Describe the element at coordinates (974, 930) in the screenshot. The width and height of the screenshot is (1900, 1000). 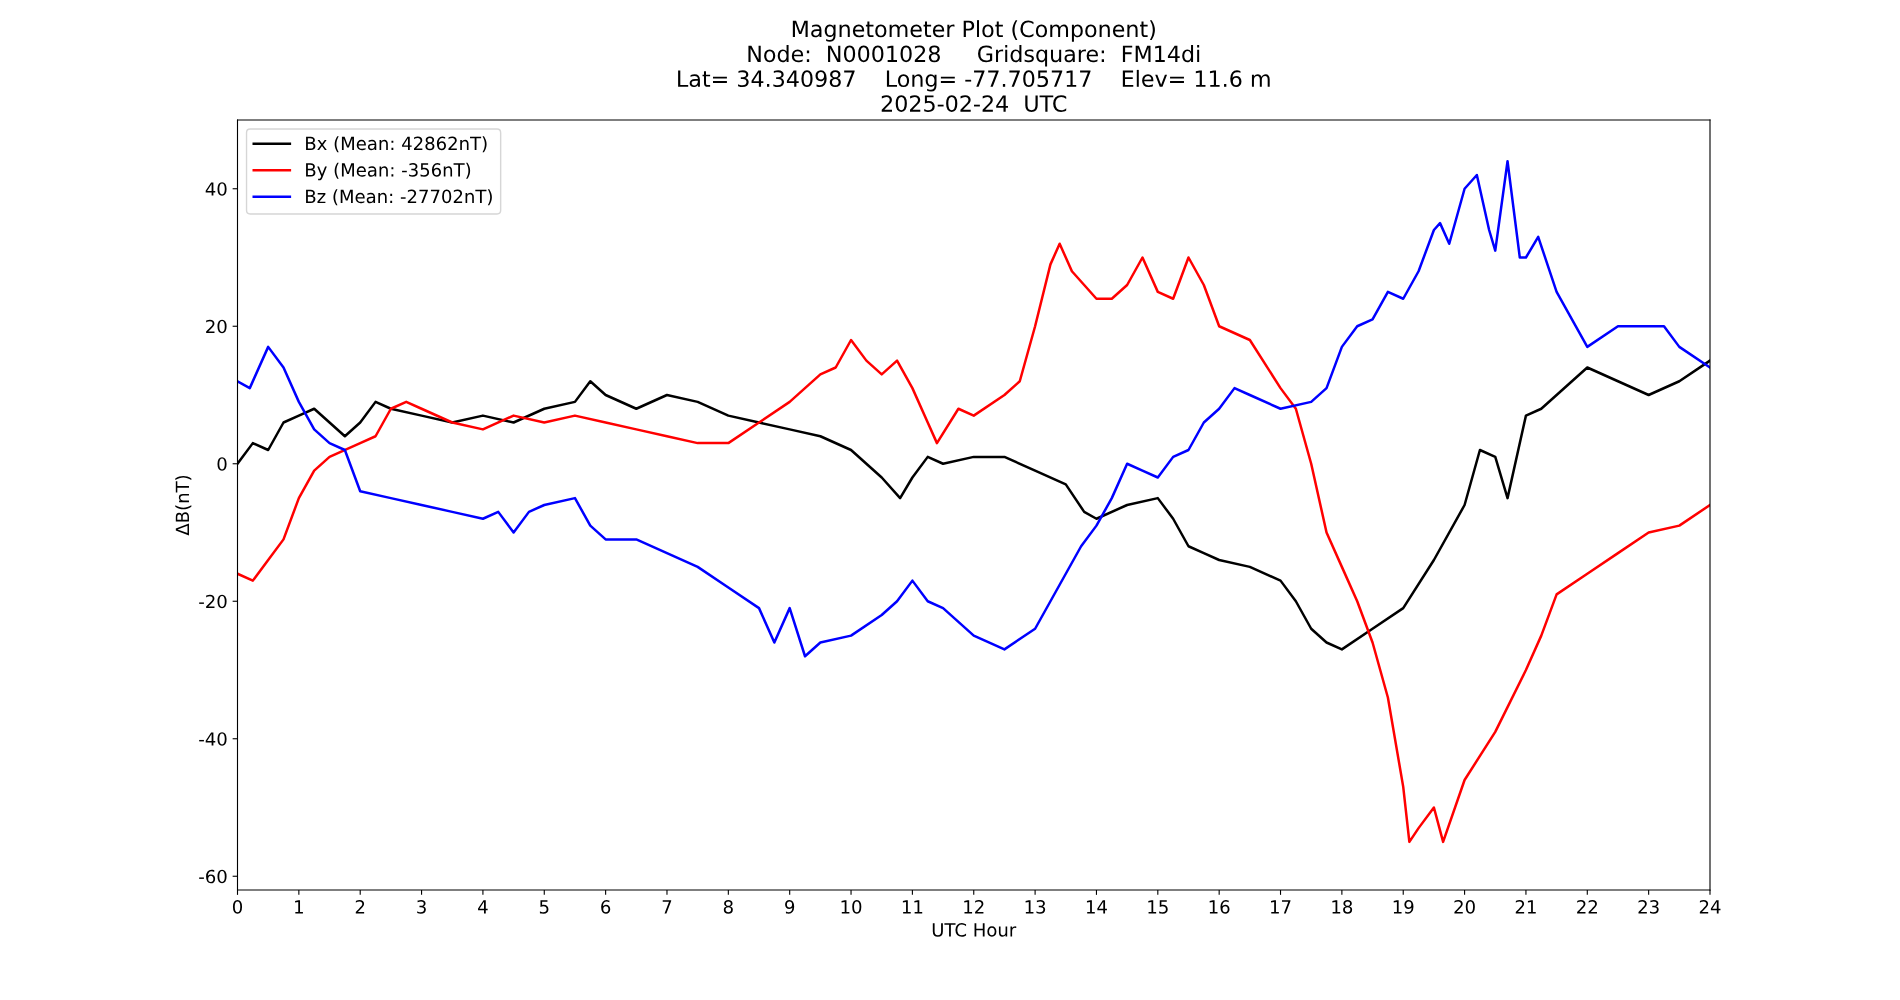
I see `x-axis-title: UTC Hour` at that location.